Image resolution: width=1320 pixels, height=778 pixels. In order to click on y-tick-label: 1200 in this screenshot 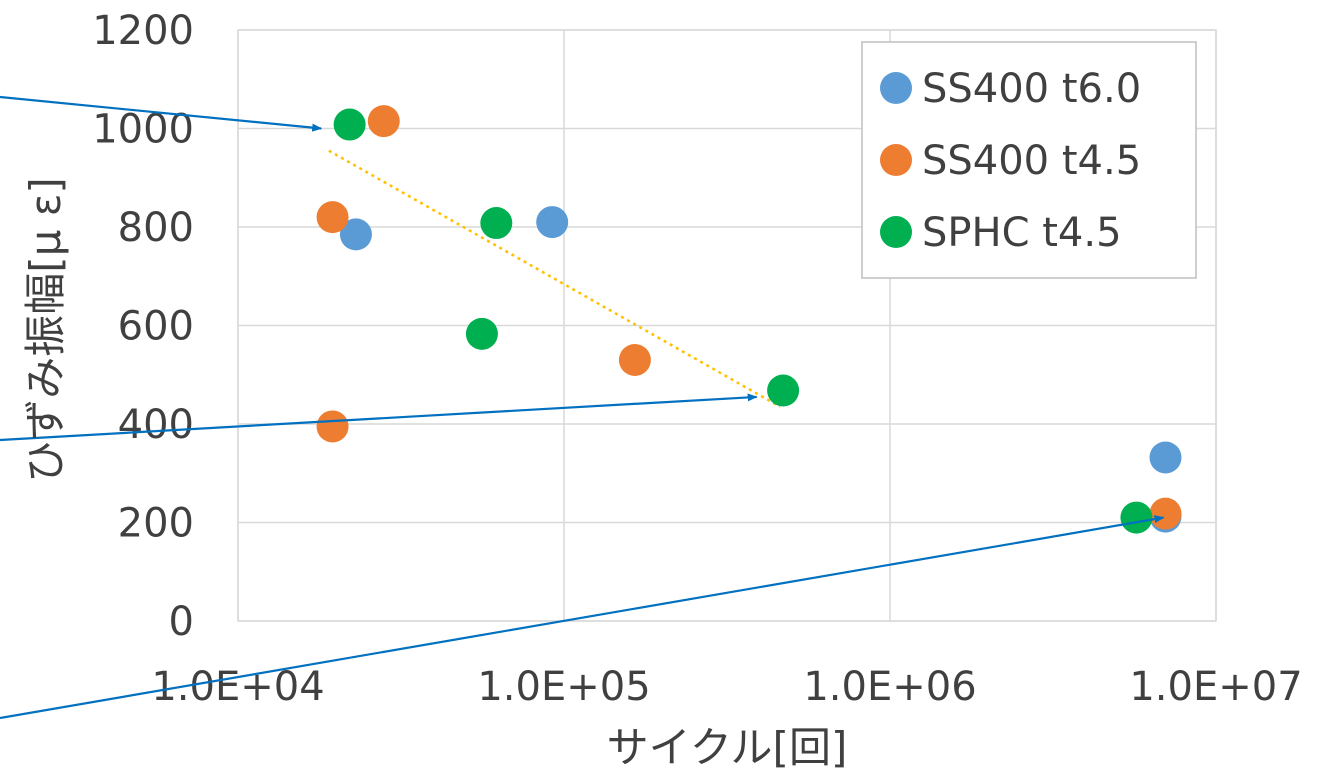, I will do `click(143, 31)`.